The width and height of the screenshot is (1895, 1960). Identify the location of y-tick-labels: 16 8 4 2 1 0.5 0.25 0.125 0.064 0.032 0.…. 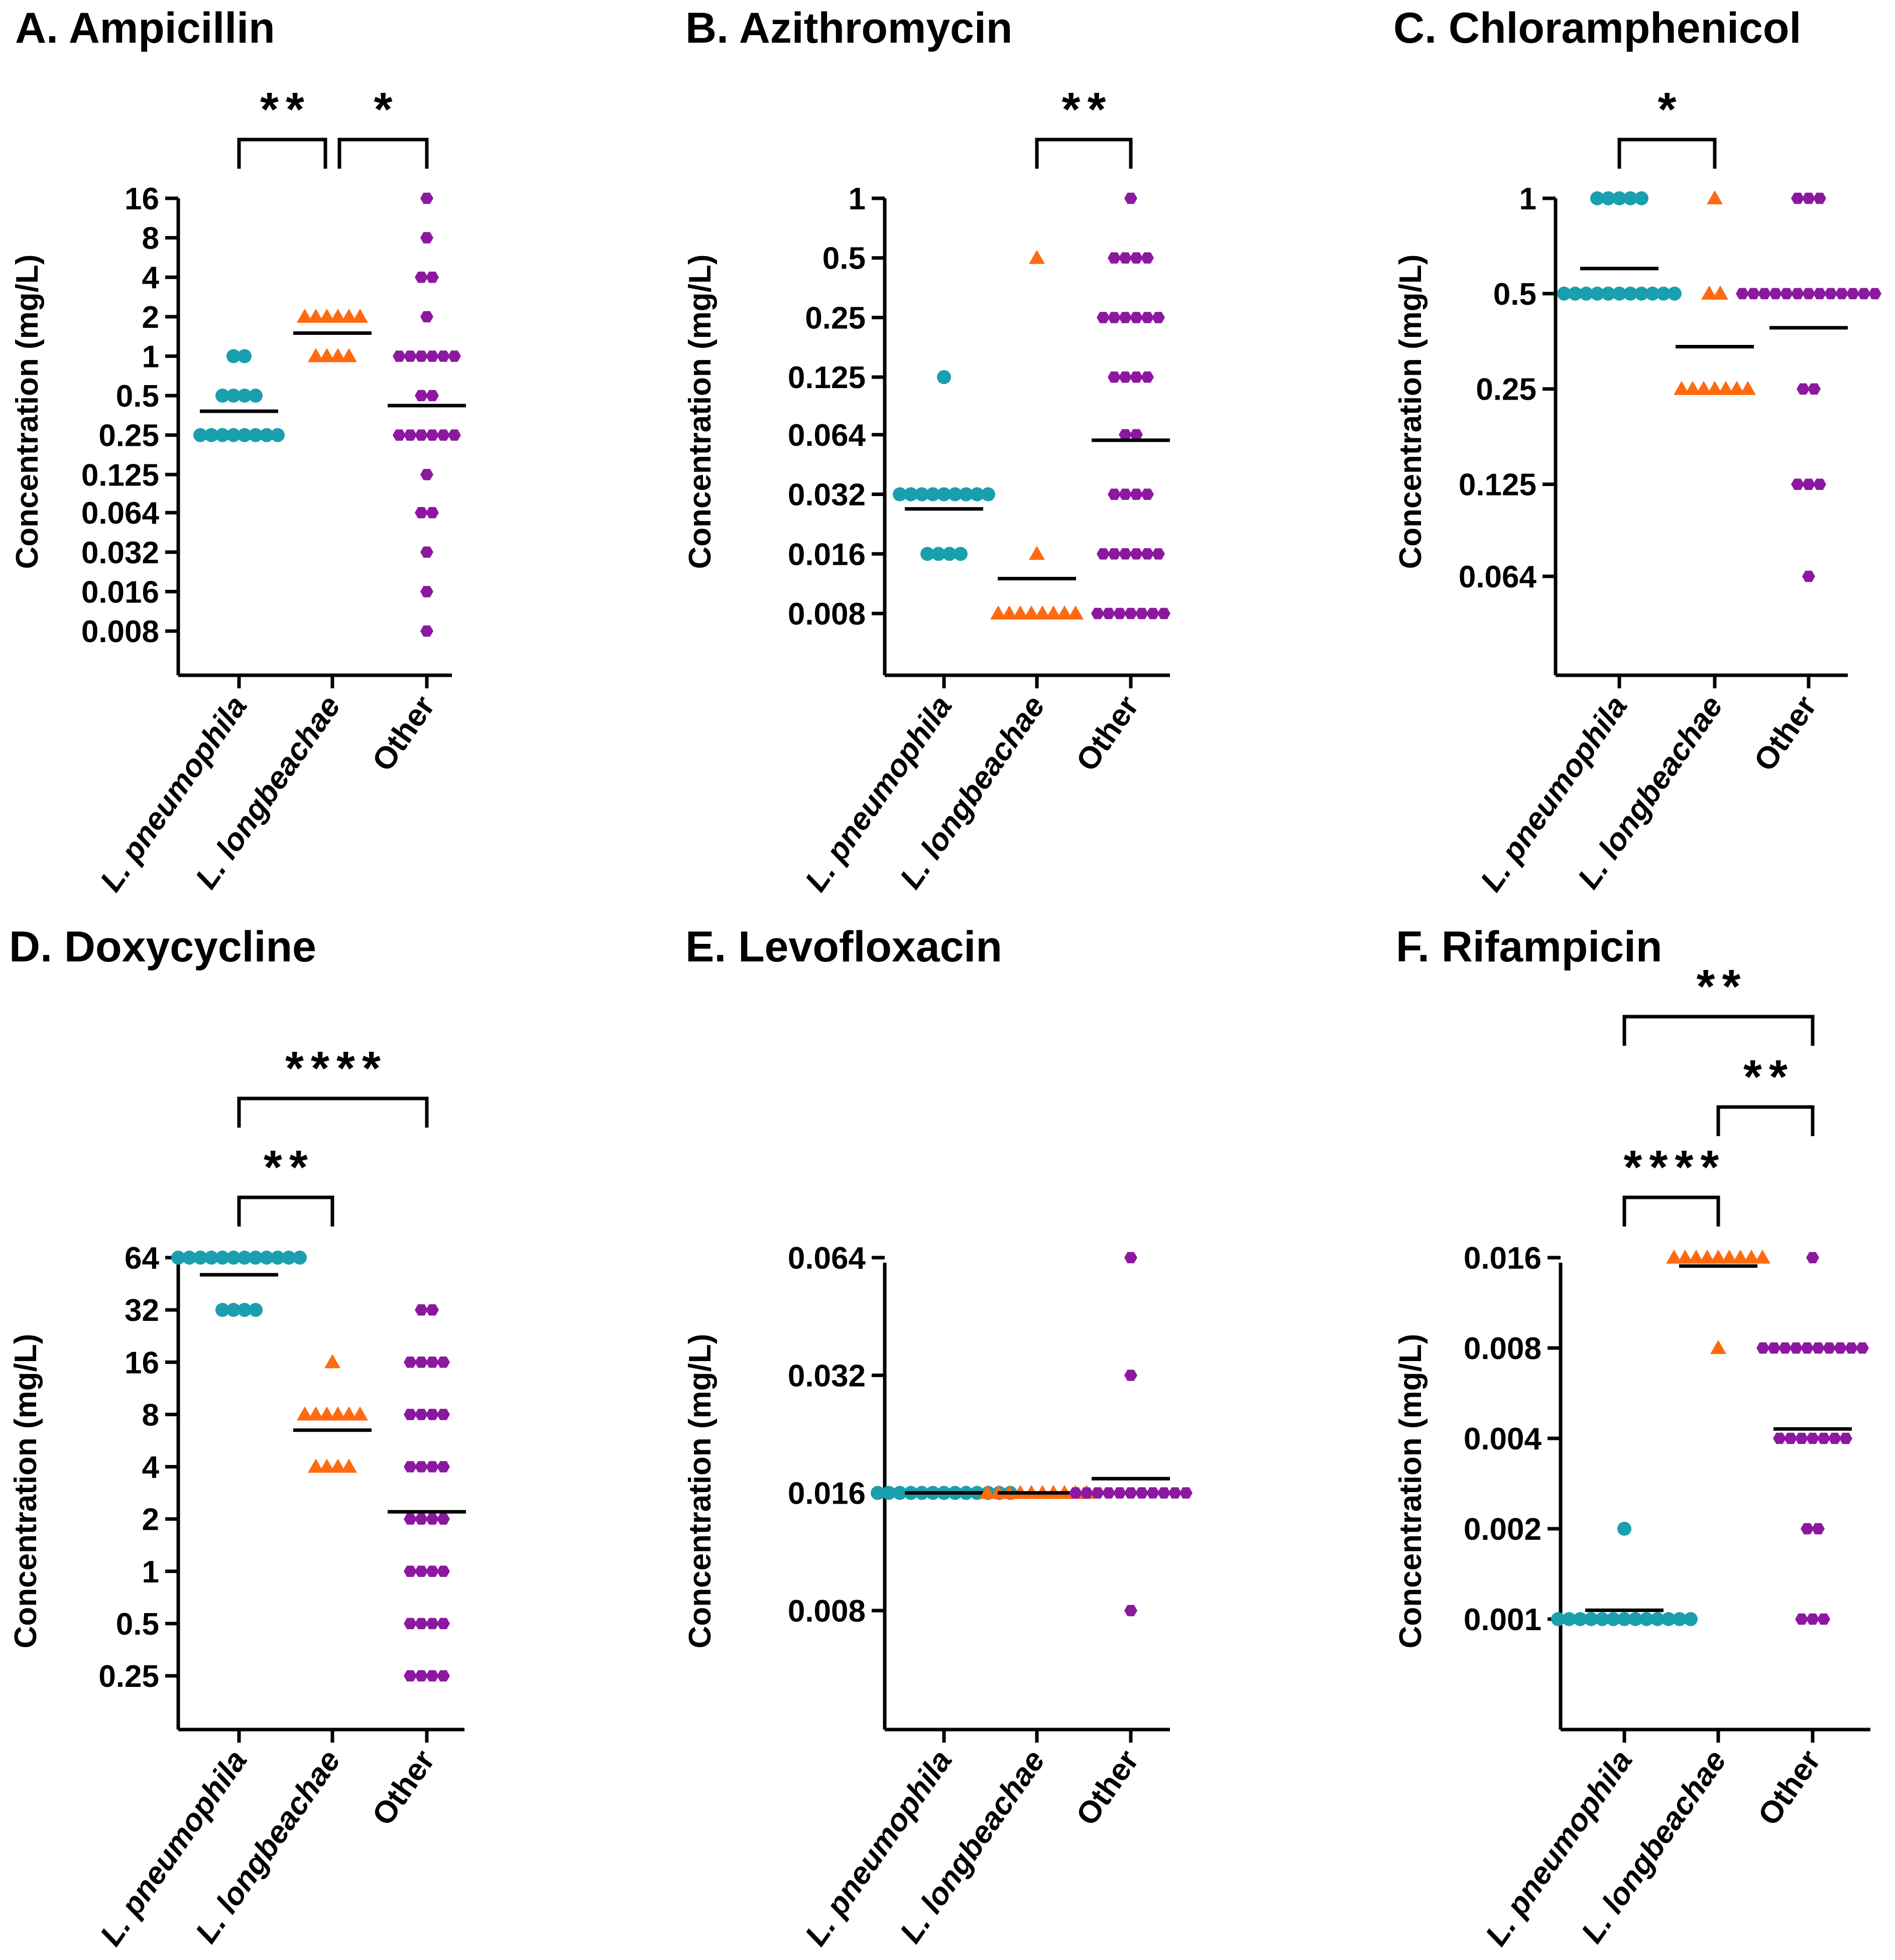
(129, 415).